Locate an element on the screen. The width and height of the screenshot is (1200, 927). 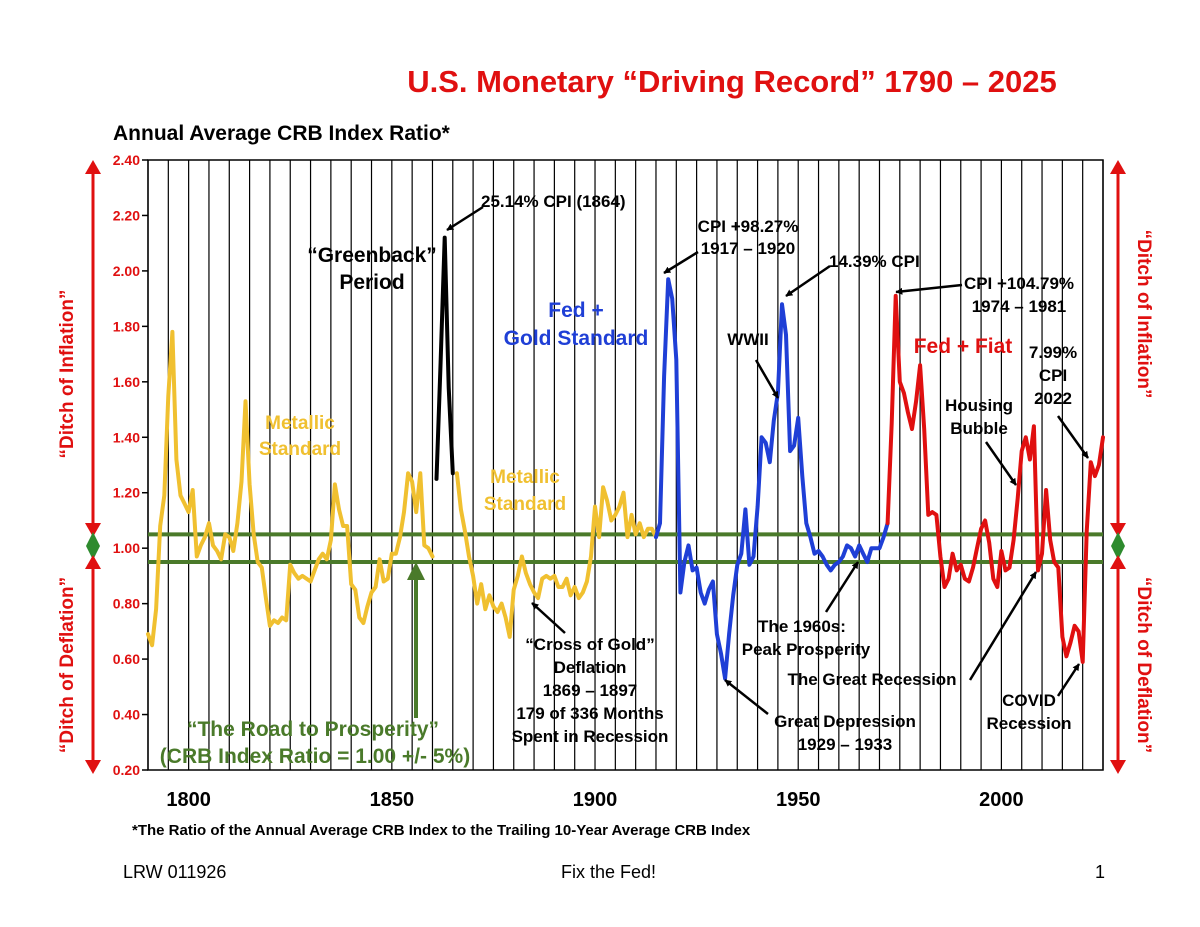
label-cpi-2022-3: 2022 is located at coordinates (1053, 398).